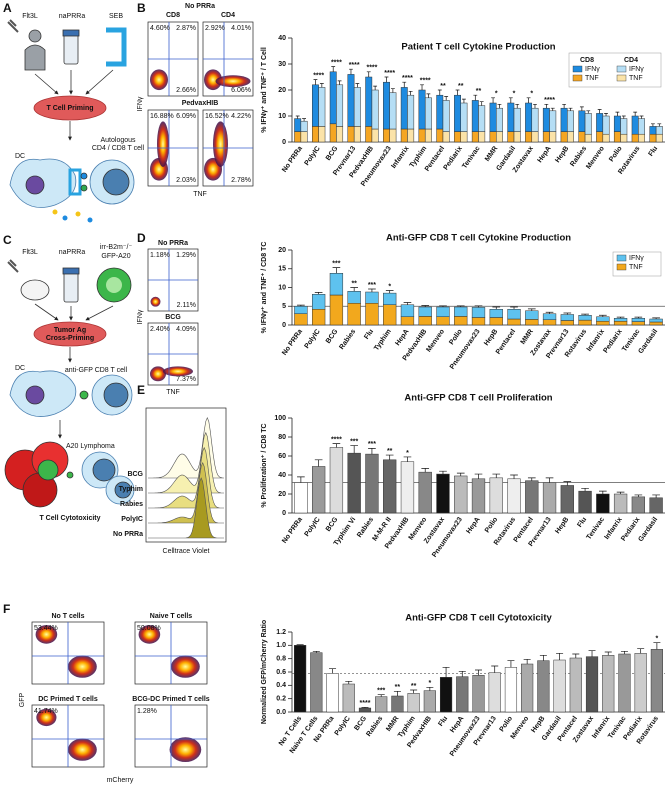  I want to click on histogram-frame, so click(186, 475).